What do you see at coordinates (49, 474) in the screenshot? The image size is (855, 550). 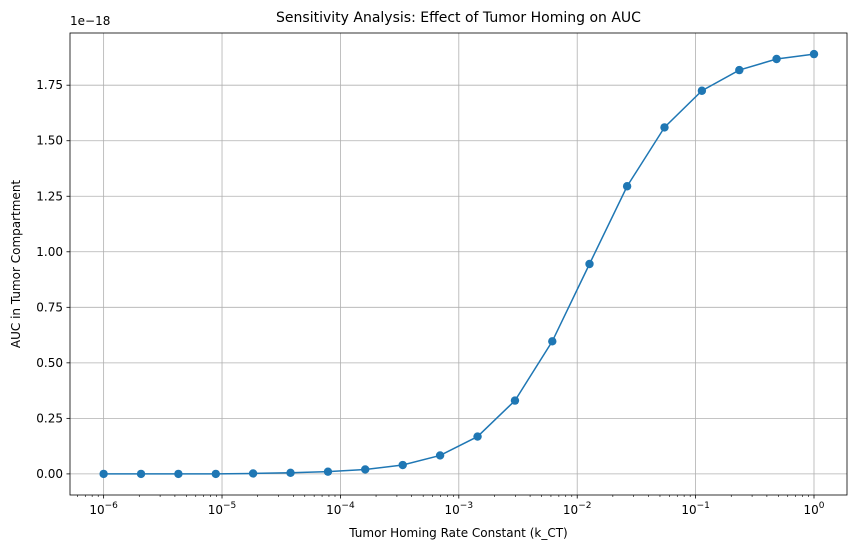 I see `y-tick-label: 0.00` at bounding box center [49, 474].